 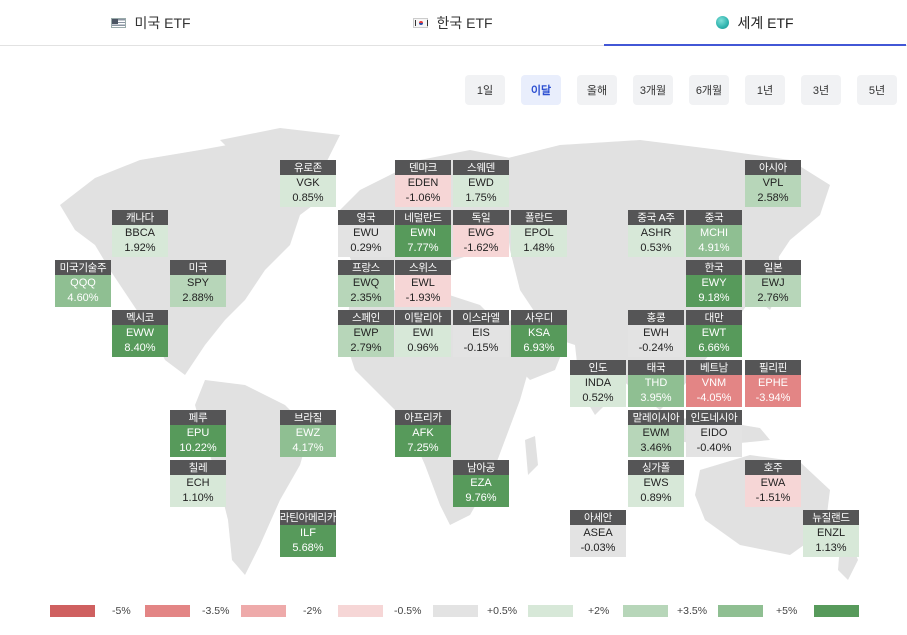 What do you see at coordinates (714, 217) in the screenshot?
I see `etf-region-name: 중국` at bounding box center [714, 217].